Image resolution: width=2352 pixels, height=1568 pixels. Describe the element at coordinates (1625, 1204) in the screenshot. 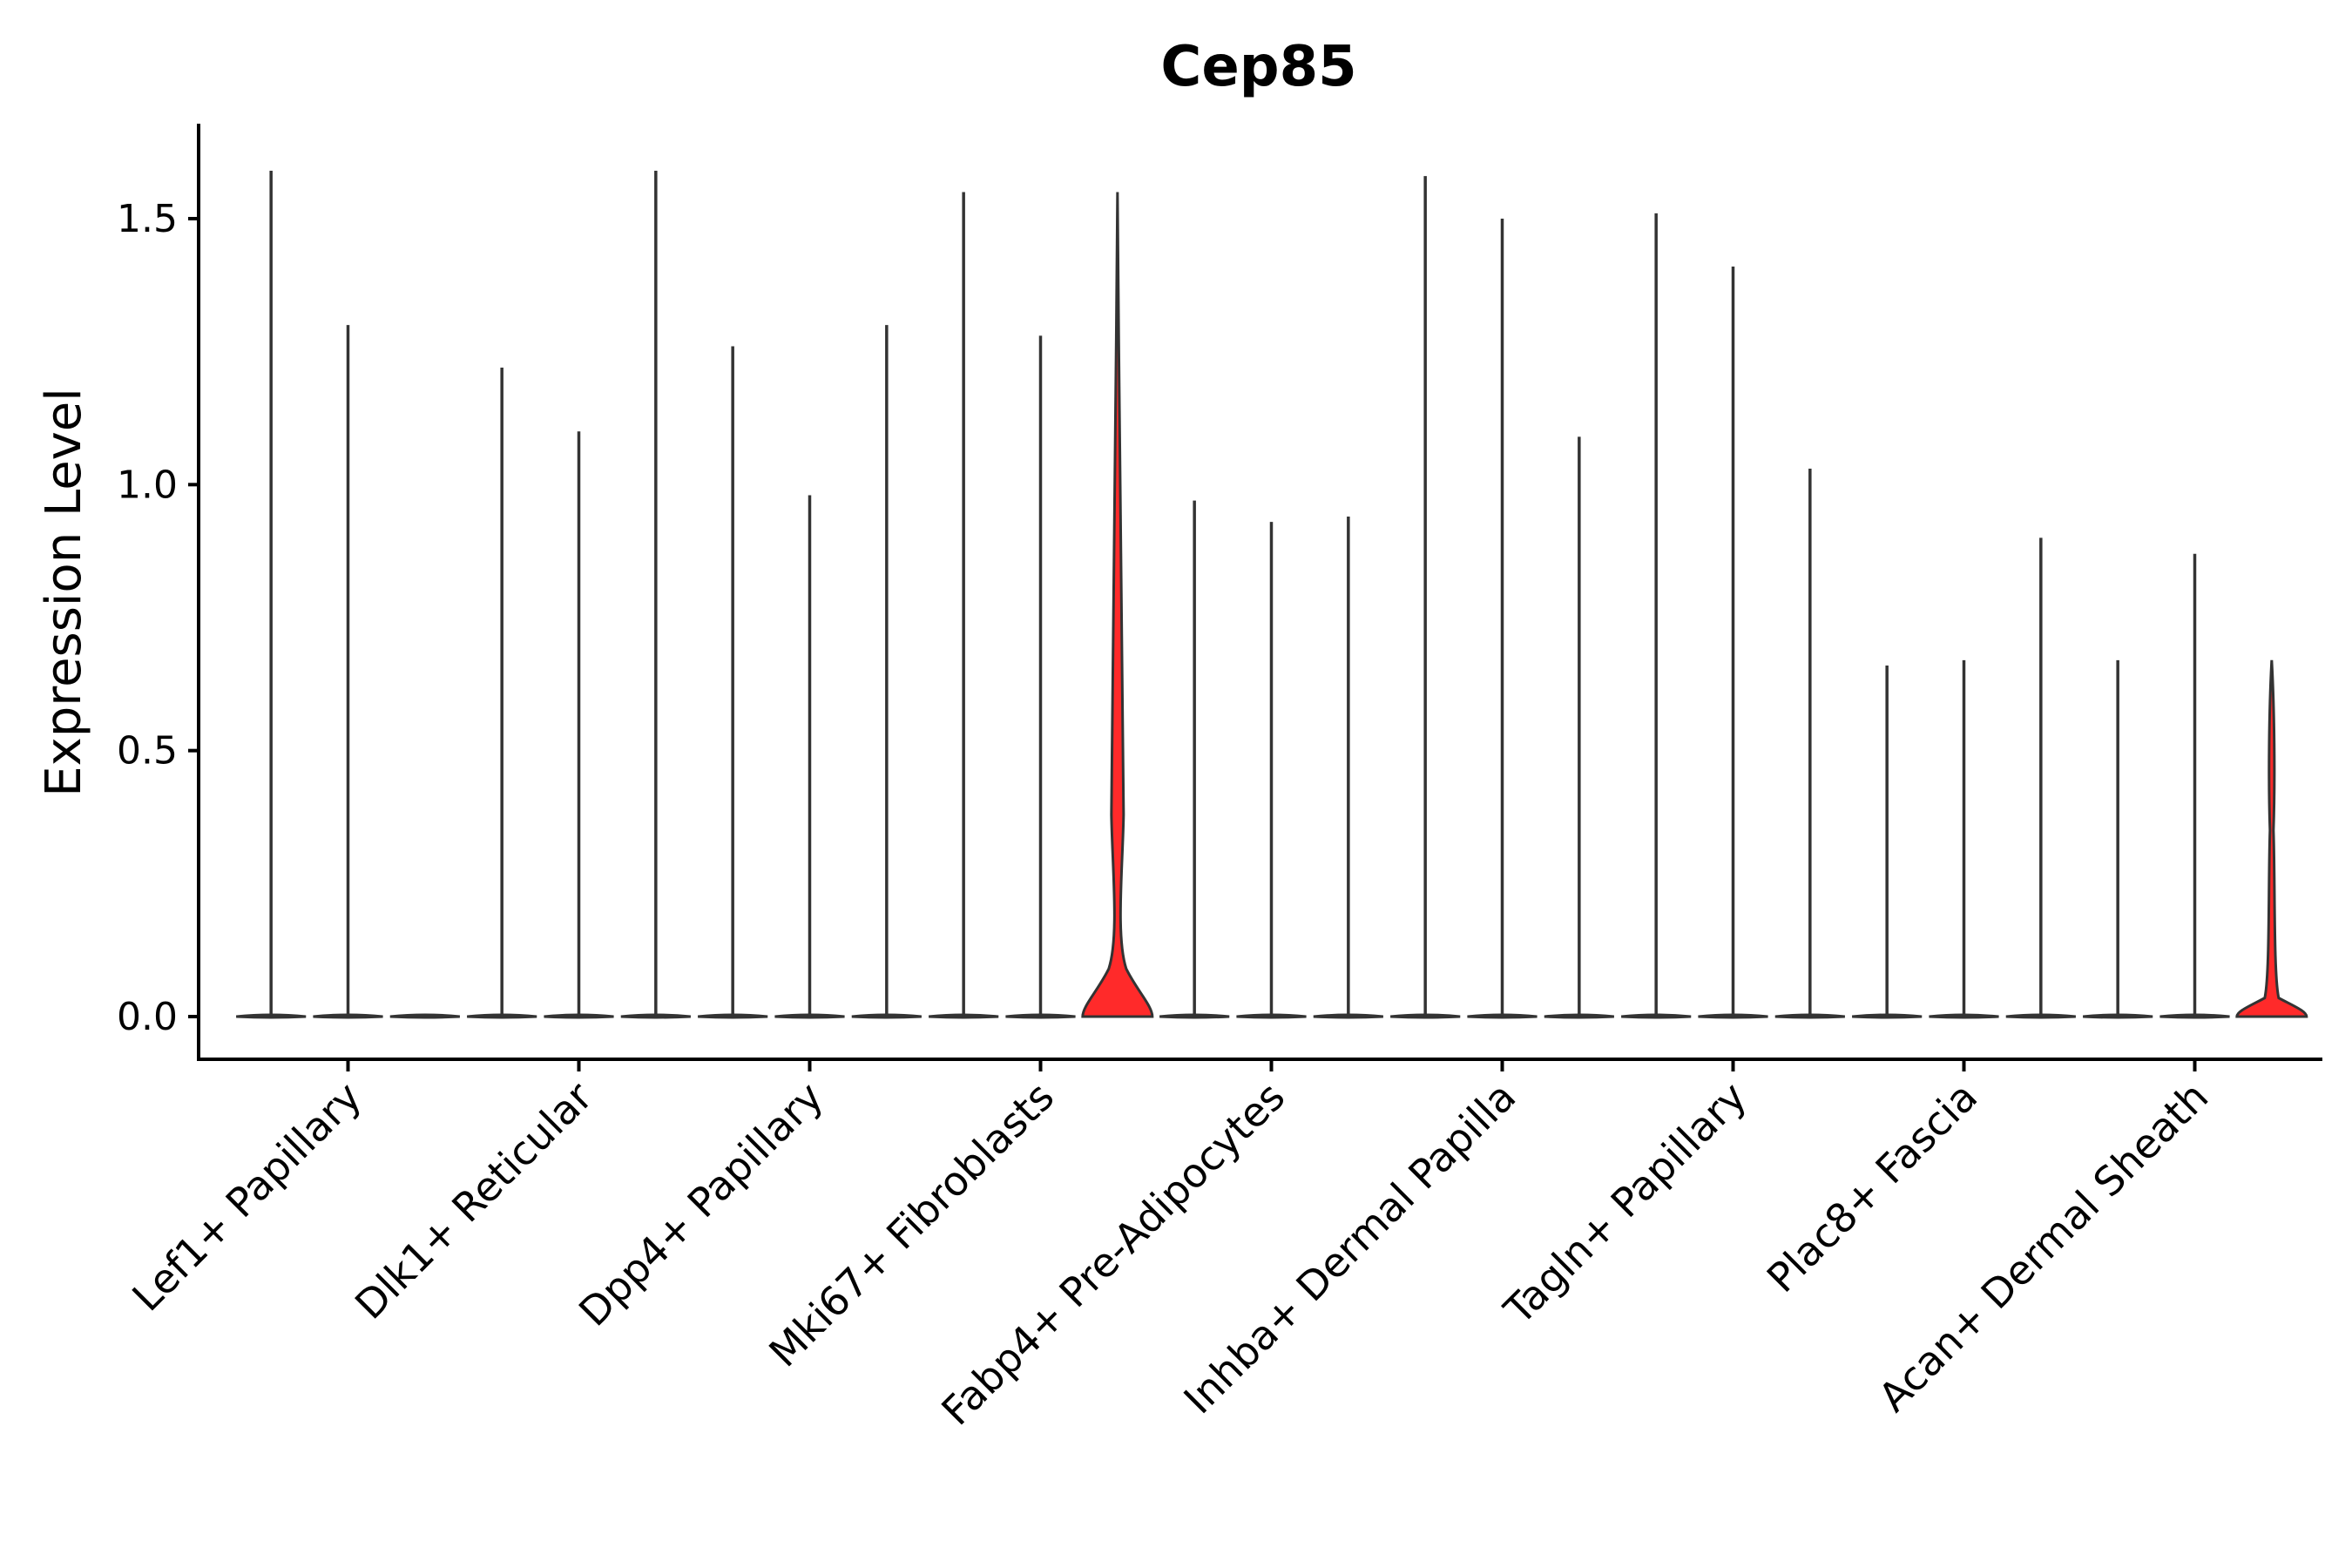

I see `x-tick-label: Tagln+ Papillary` at that location.